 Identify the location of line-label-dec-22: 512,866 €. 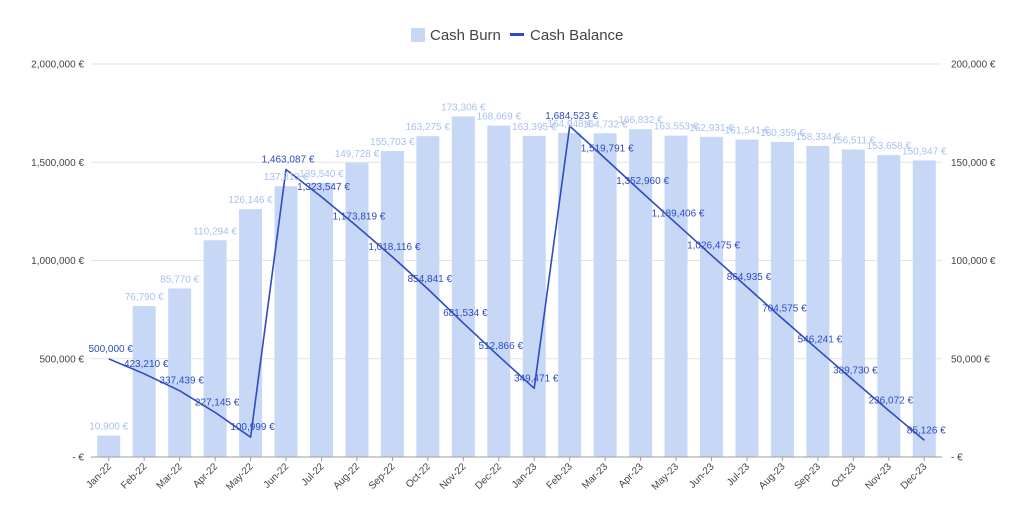
(501, 346).